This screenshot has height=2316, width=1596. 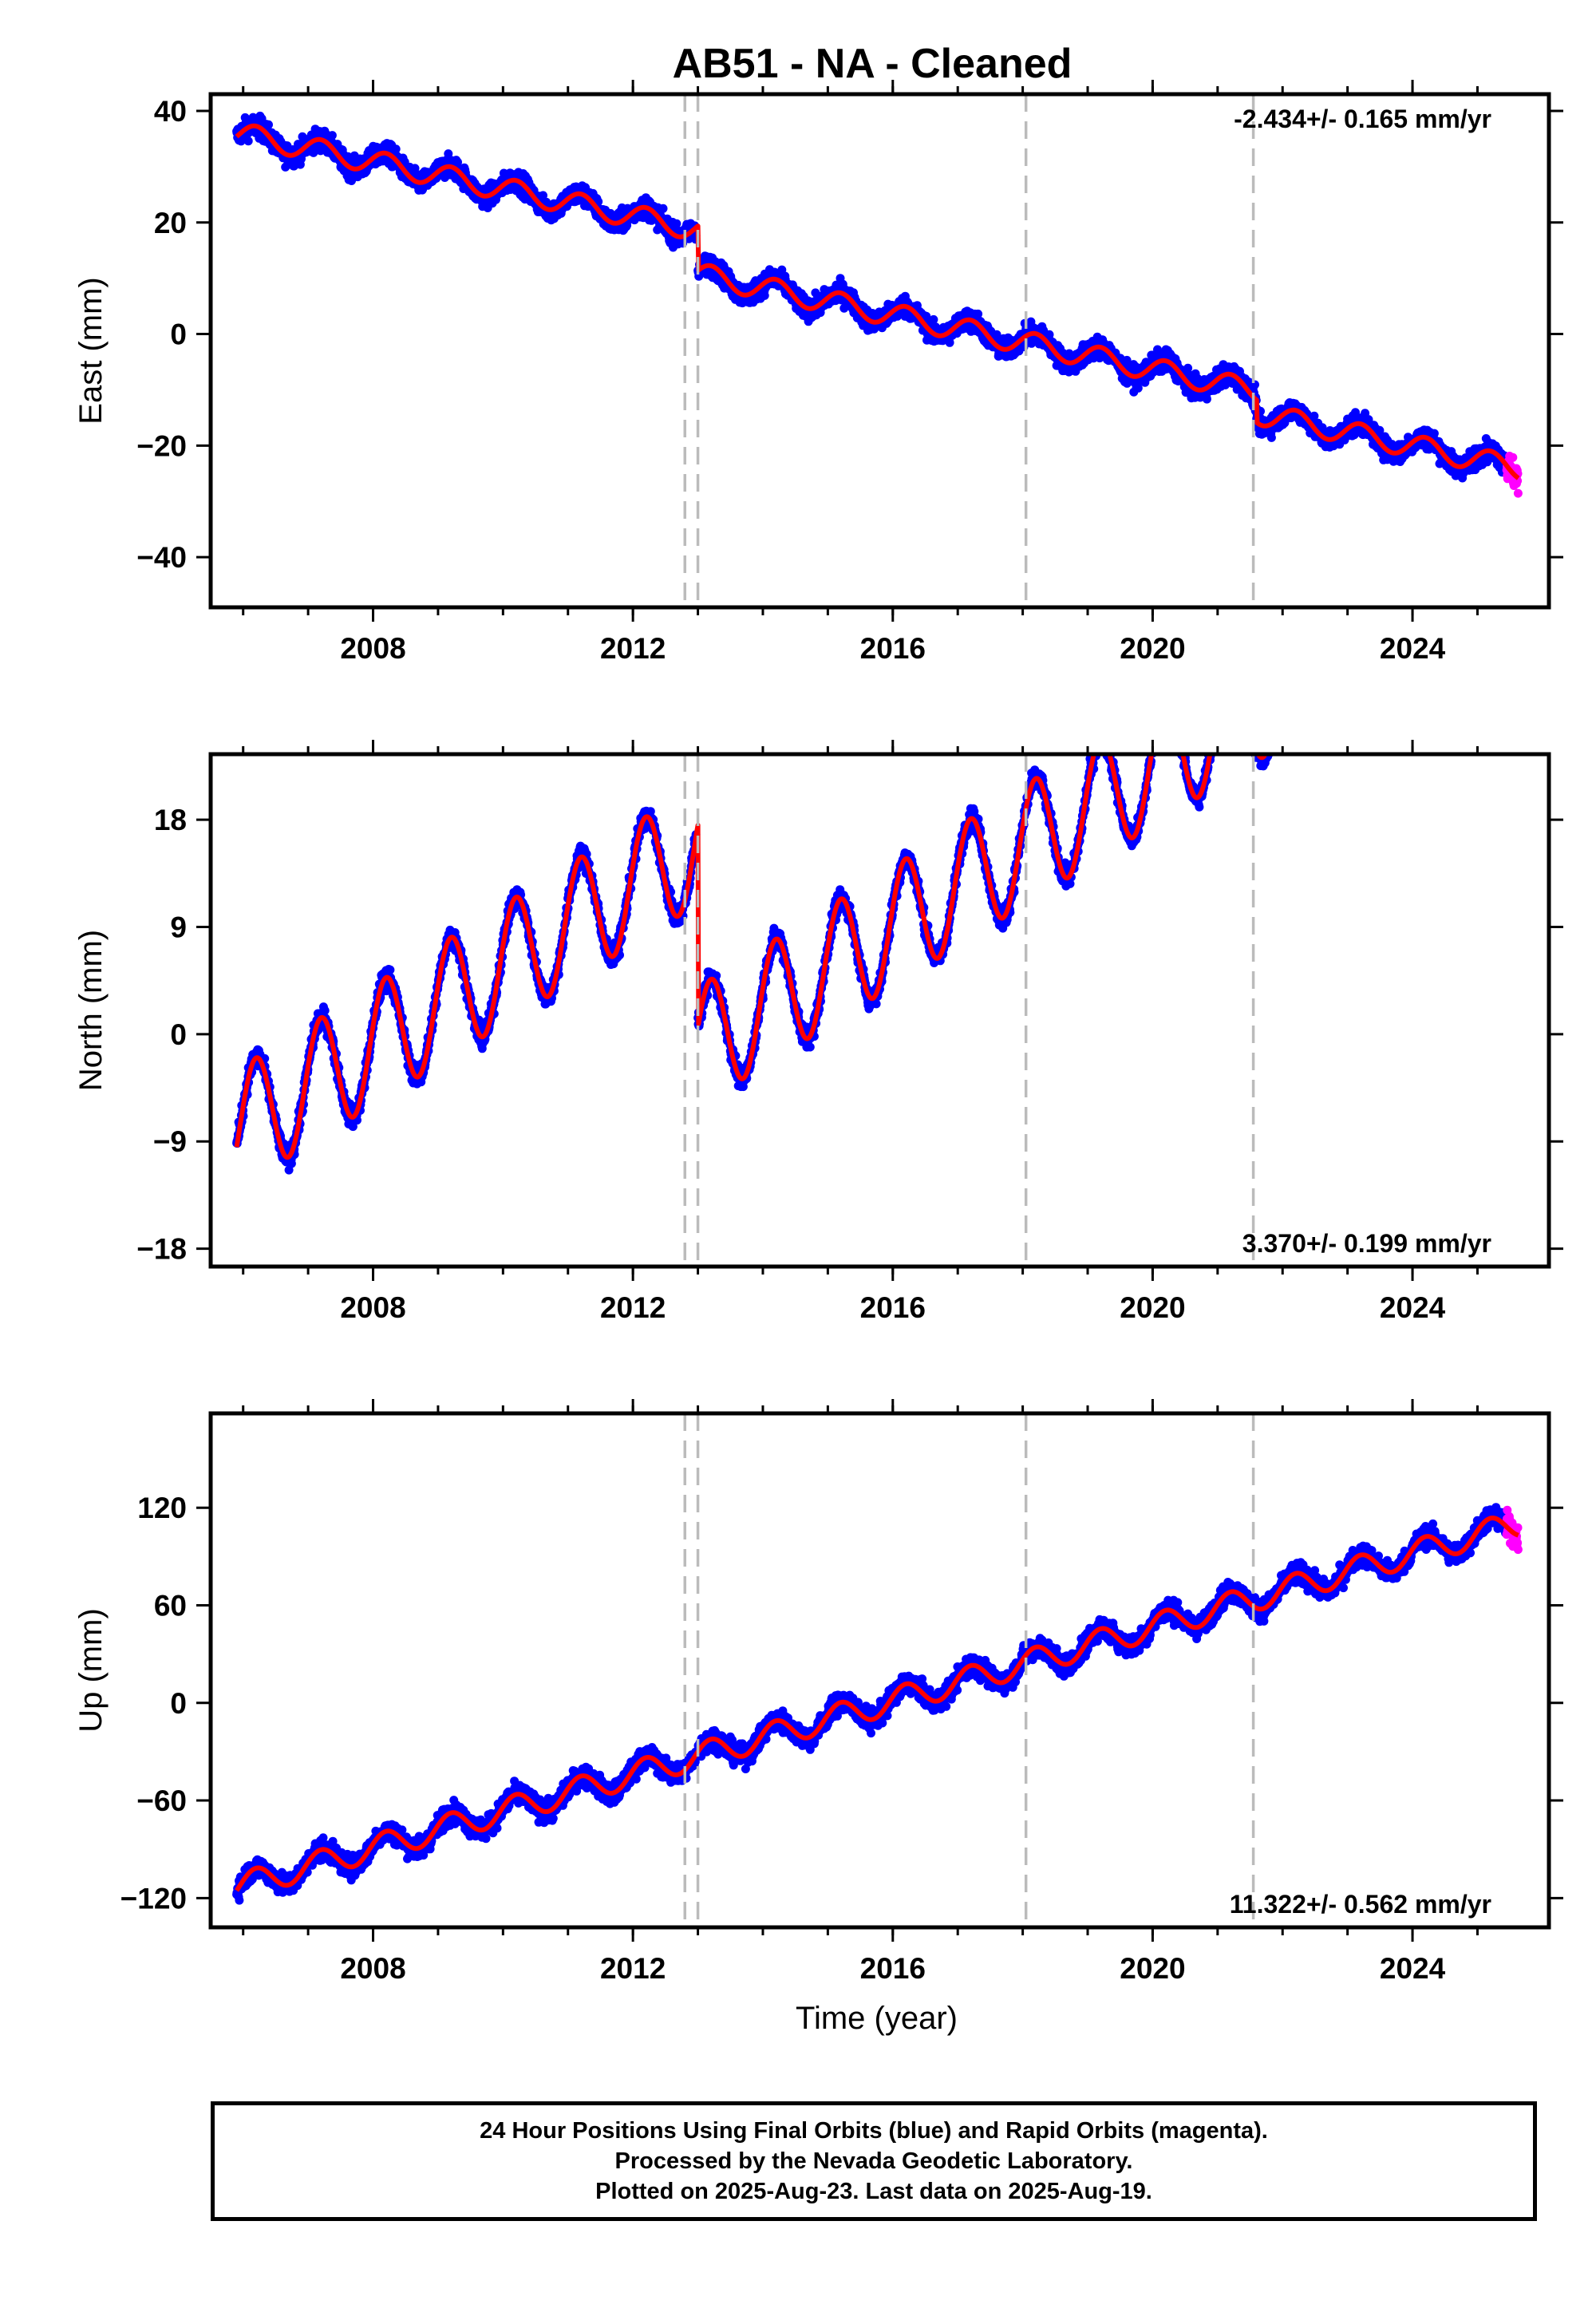 What do you see at coordinates (161, 557) in the screenshot?
I see `y-tick-label: −40` at bounding box center [161, 557].